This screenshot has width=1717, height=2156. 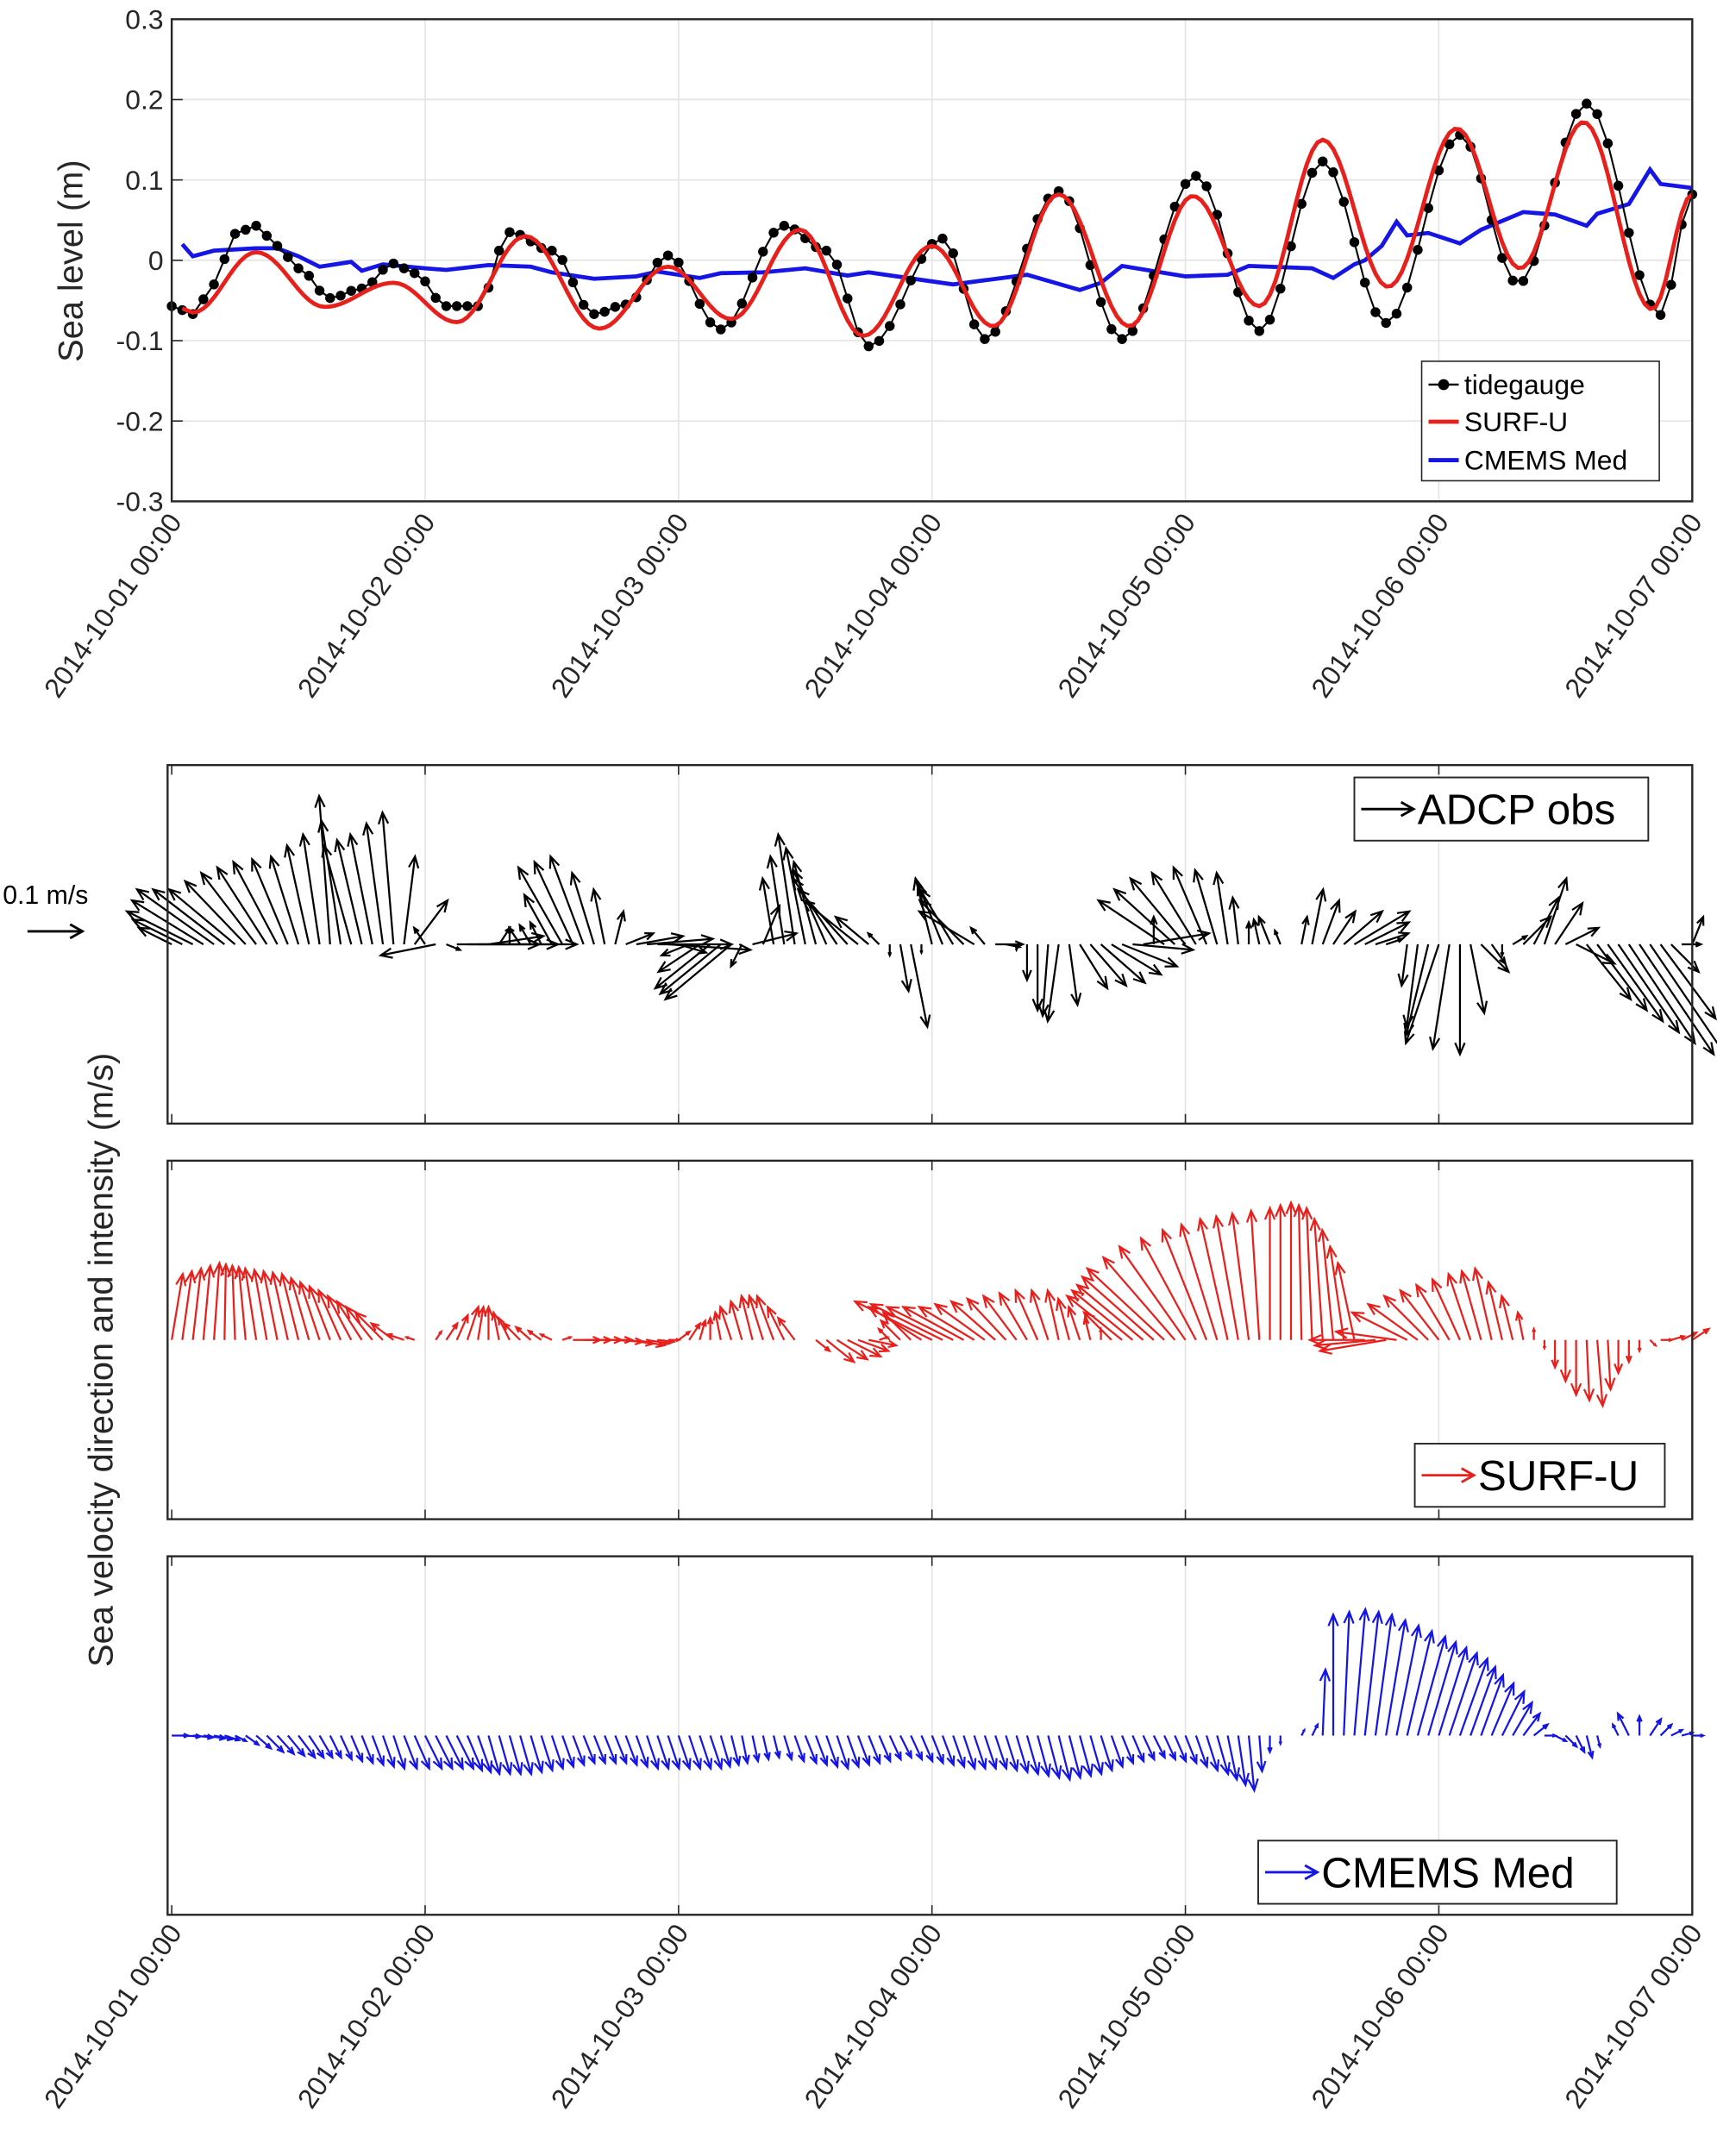 I want to click on y-ticks: 0.3 0.2 0.1 0 -0.1 -0.2 -0.3, so click(x=149, y=260).